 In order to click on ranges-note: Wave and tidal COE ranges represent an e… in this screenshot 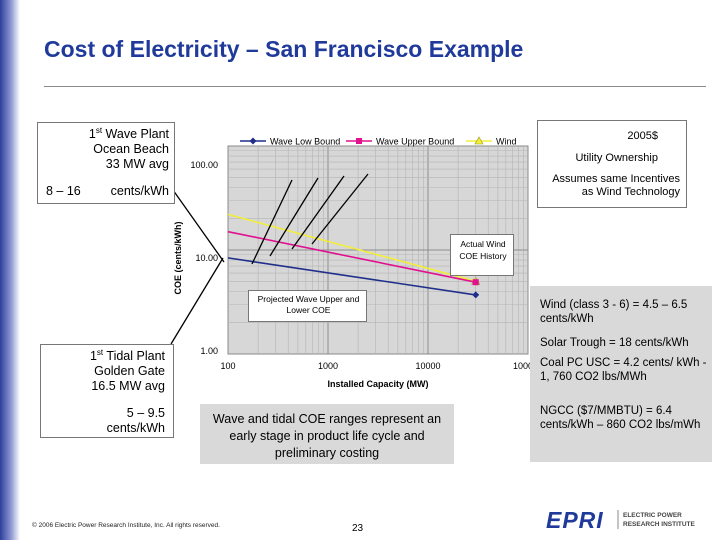, I will do `click(327, 436)`.